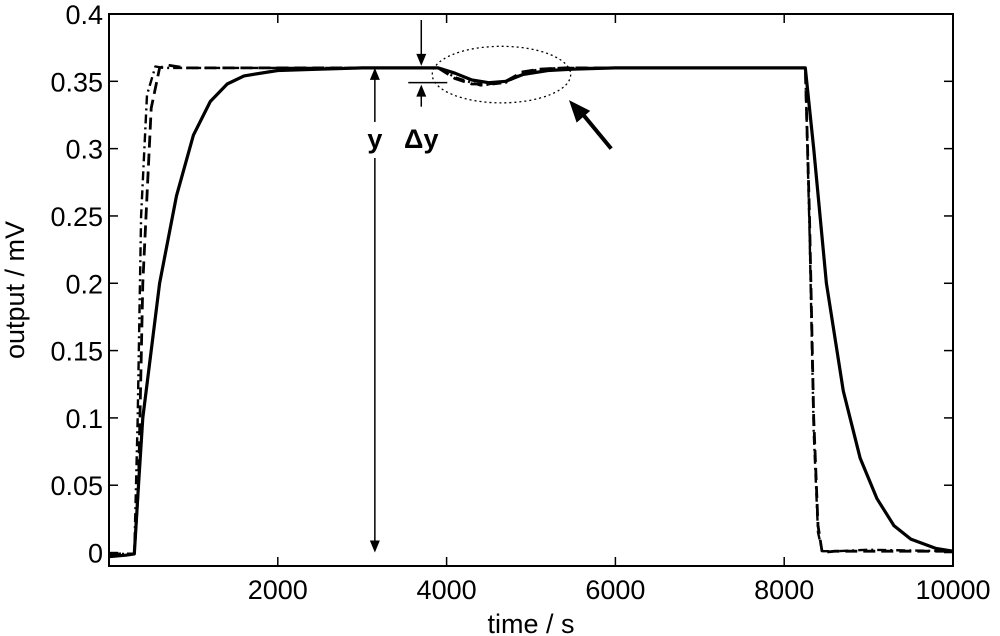 The width and height of the screenshot is (1000, 636). I want to click on y-tick-label: 0.1, so click(84, 419).